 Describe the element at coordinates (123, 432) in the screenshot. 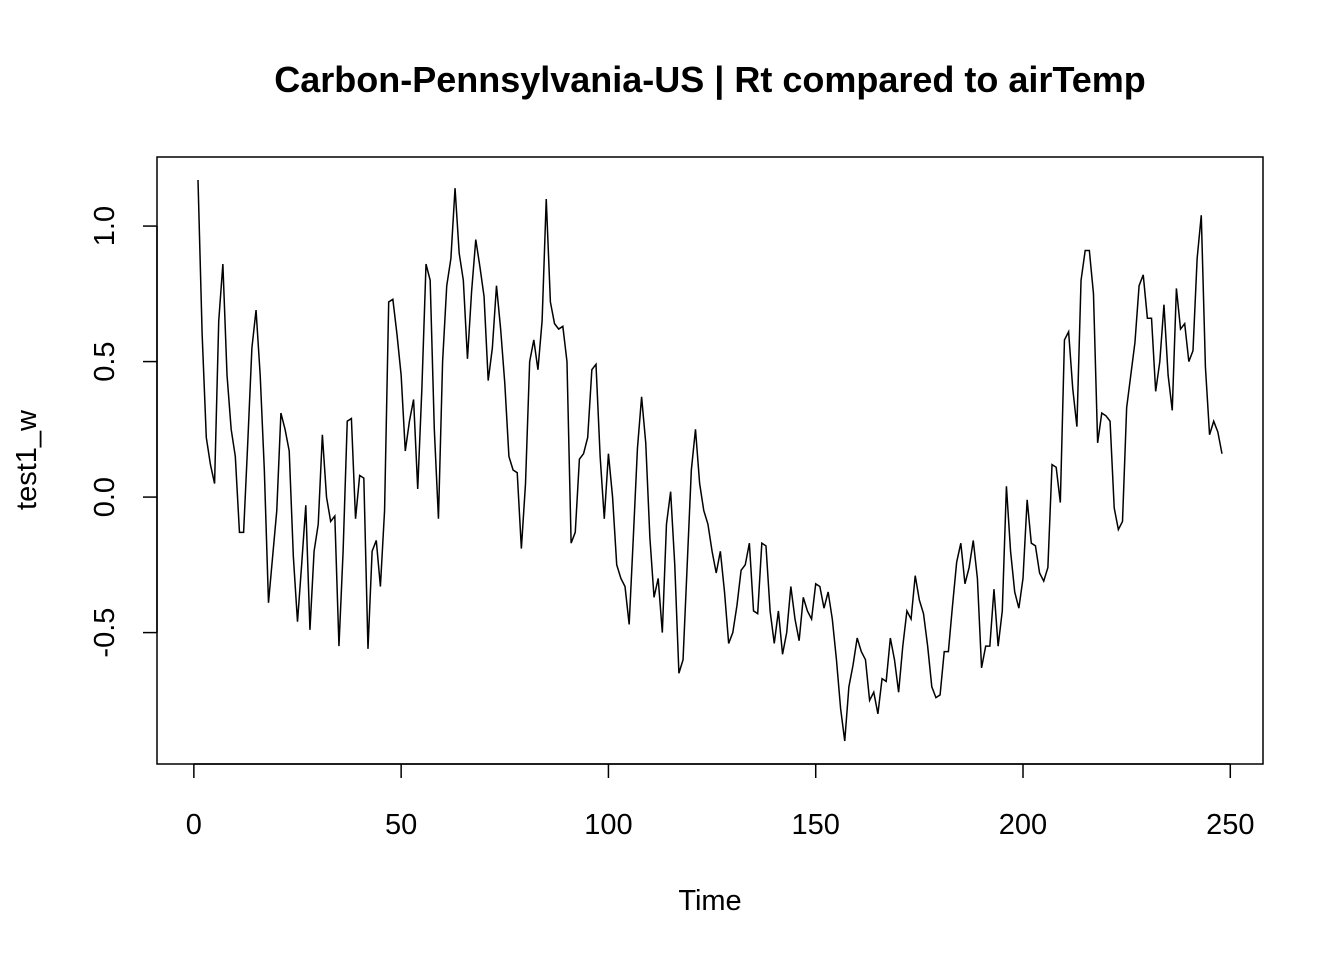

I see `y-axis: -0.5 0.0 0.5 1.0` at that location.